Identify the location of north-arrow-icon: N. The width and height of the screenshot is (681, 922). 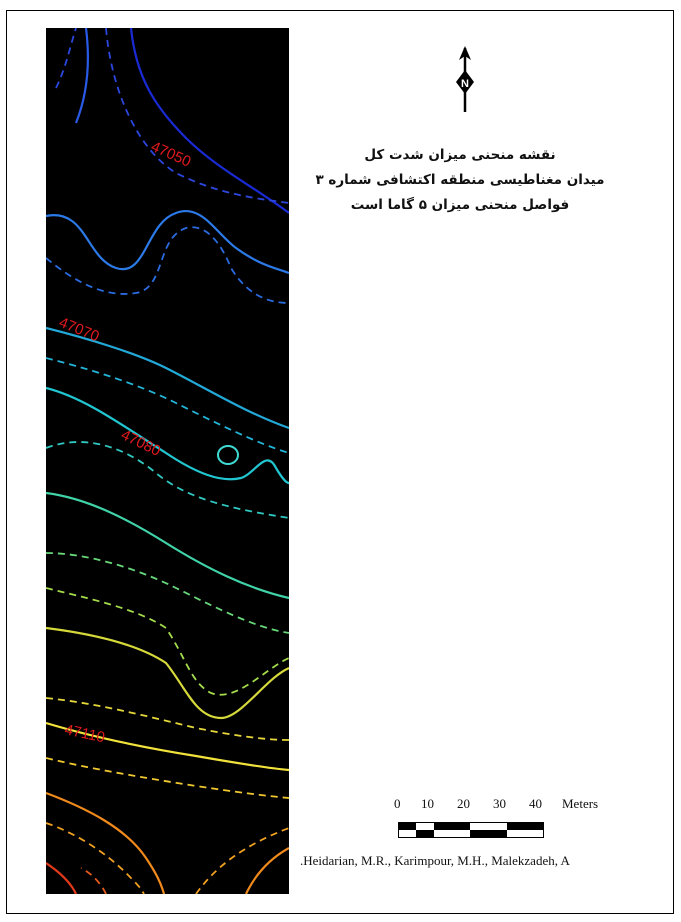
(465, 79).